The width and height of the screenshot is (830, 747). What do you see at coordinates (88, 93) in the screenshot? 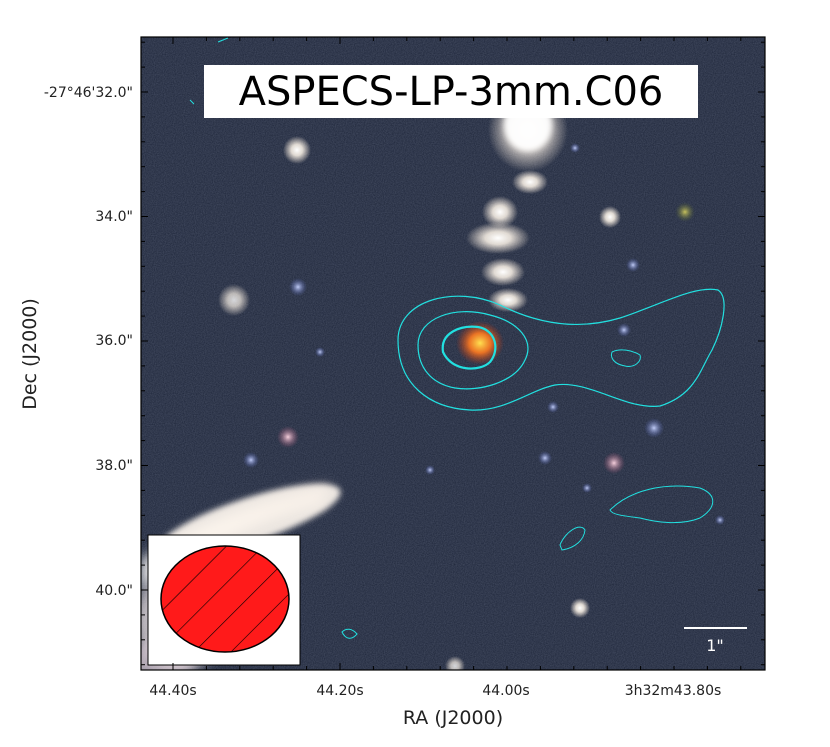
I see `y-tick-label: -27°46'32.0"` at bounding box center [88, 93].